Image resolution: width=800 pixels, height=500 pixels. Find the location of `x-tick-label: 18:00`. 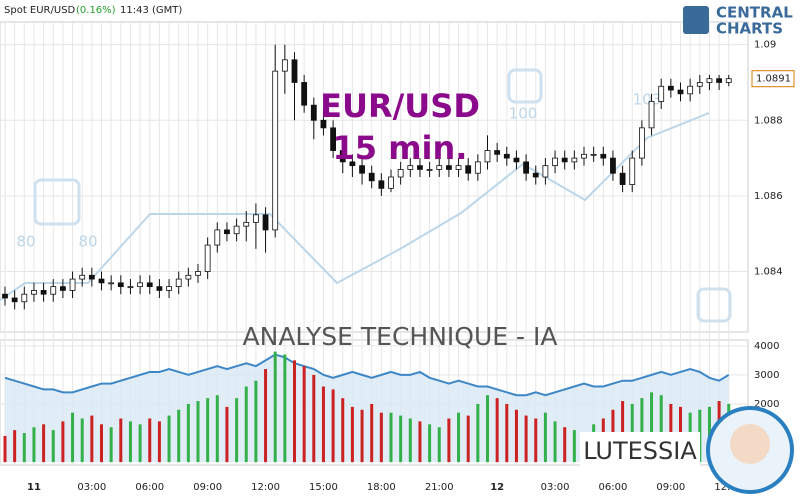

x-tick-label: 18:00 is located at coordinates (381, 487).